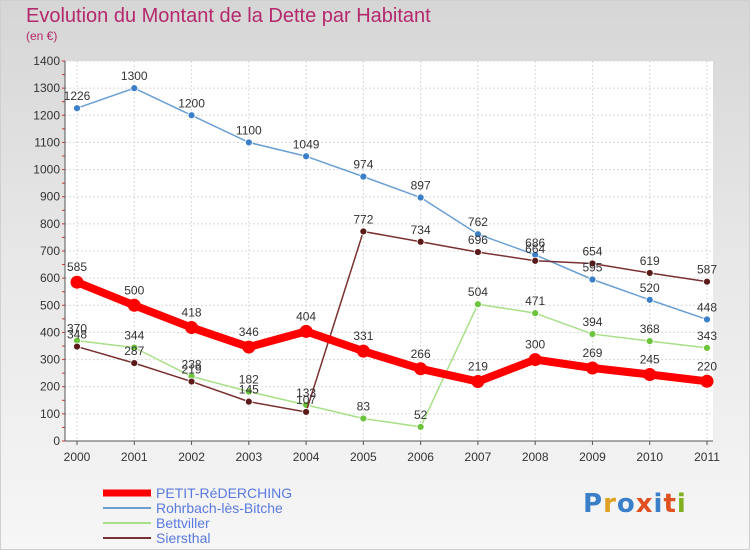 The image size is (750, 550). I want to click on data-label: 897, so click(421, 186).